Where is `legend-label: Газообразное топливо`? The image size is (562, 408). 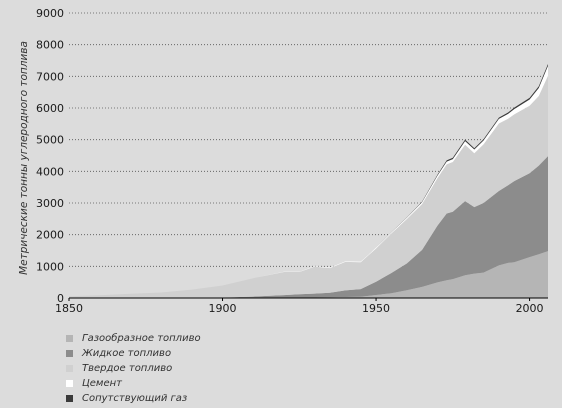 legend-label: Газообразное топливо is located at coordinates (141, 338).